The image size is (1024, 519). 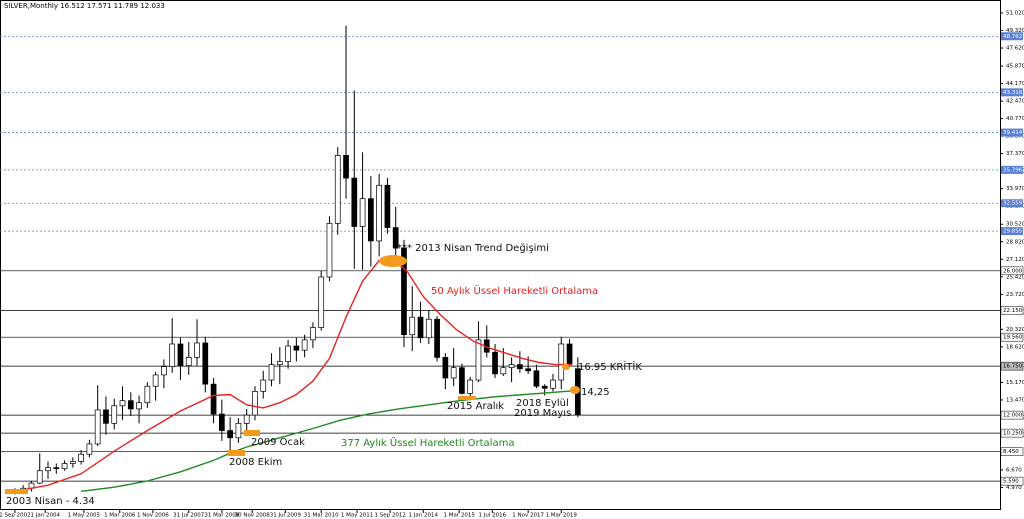 I want to click on x-tick-label: 1 Jan 2014, so click(x=424, y=516).